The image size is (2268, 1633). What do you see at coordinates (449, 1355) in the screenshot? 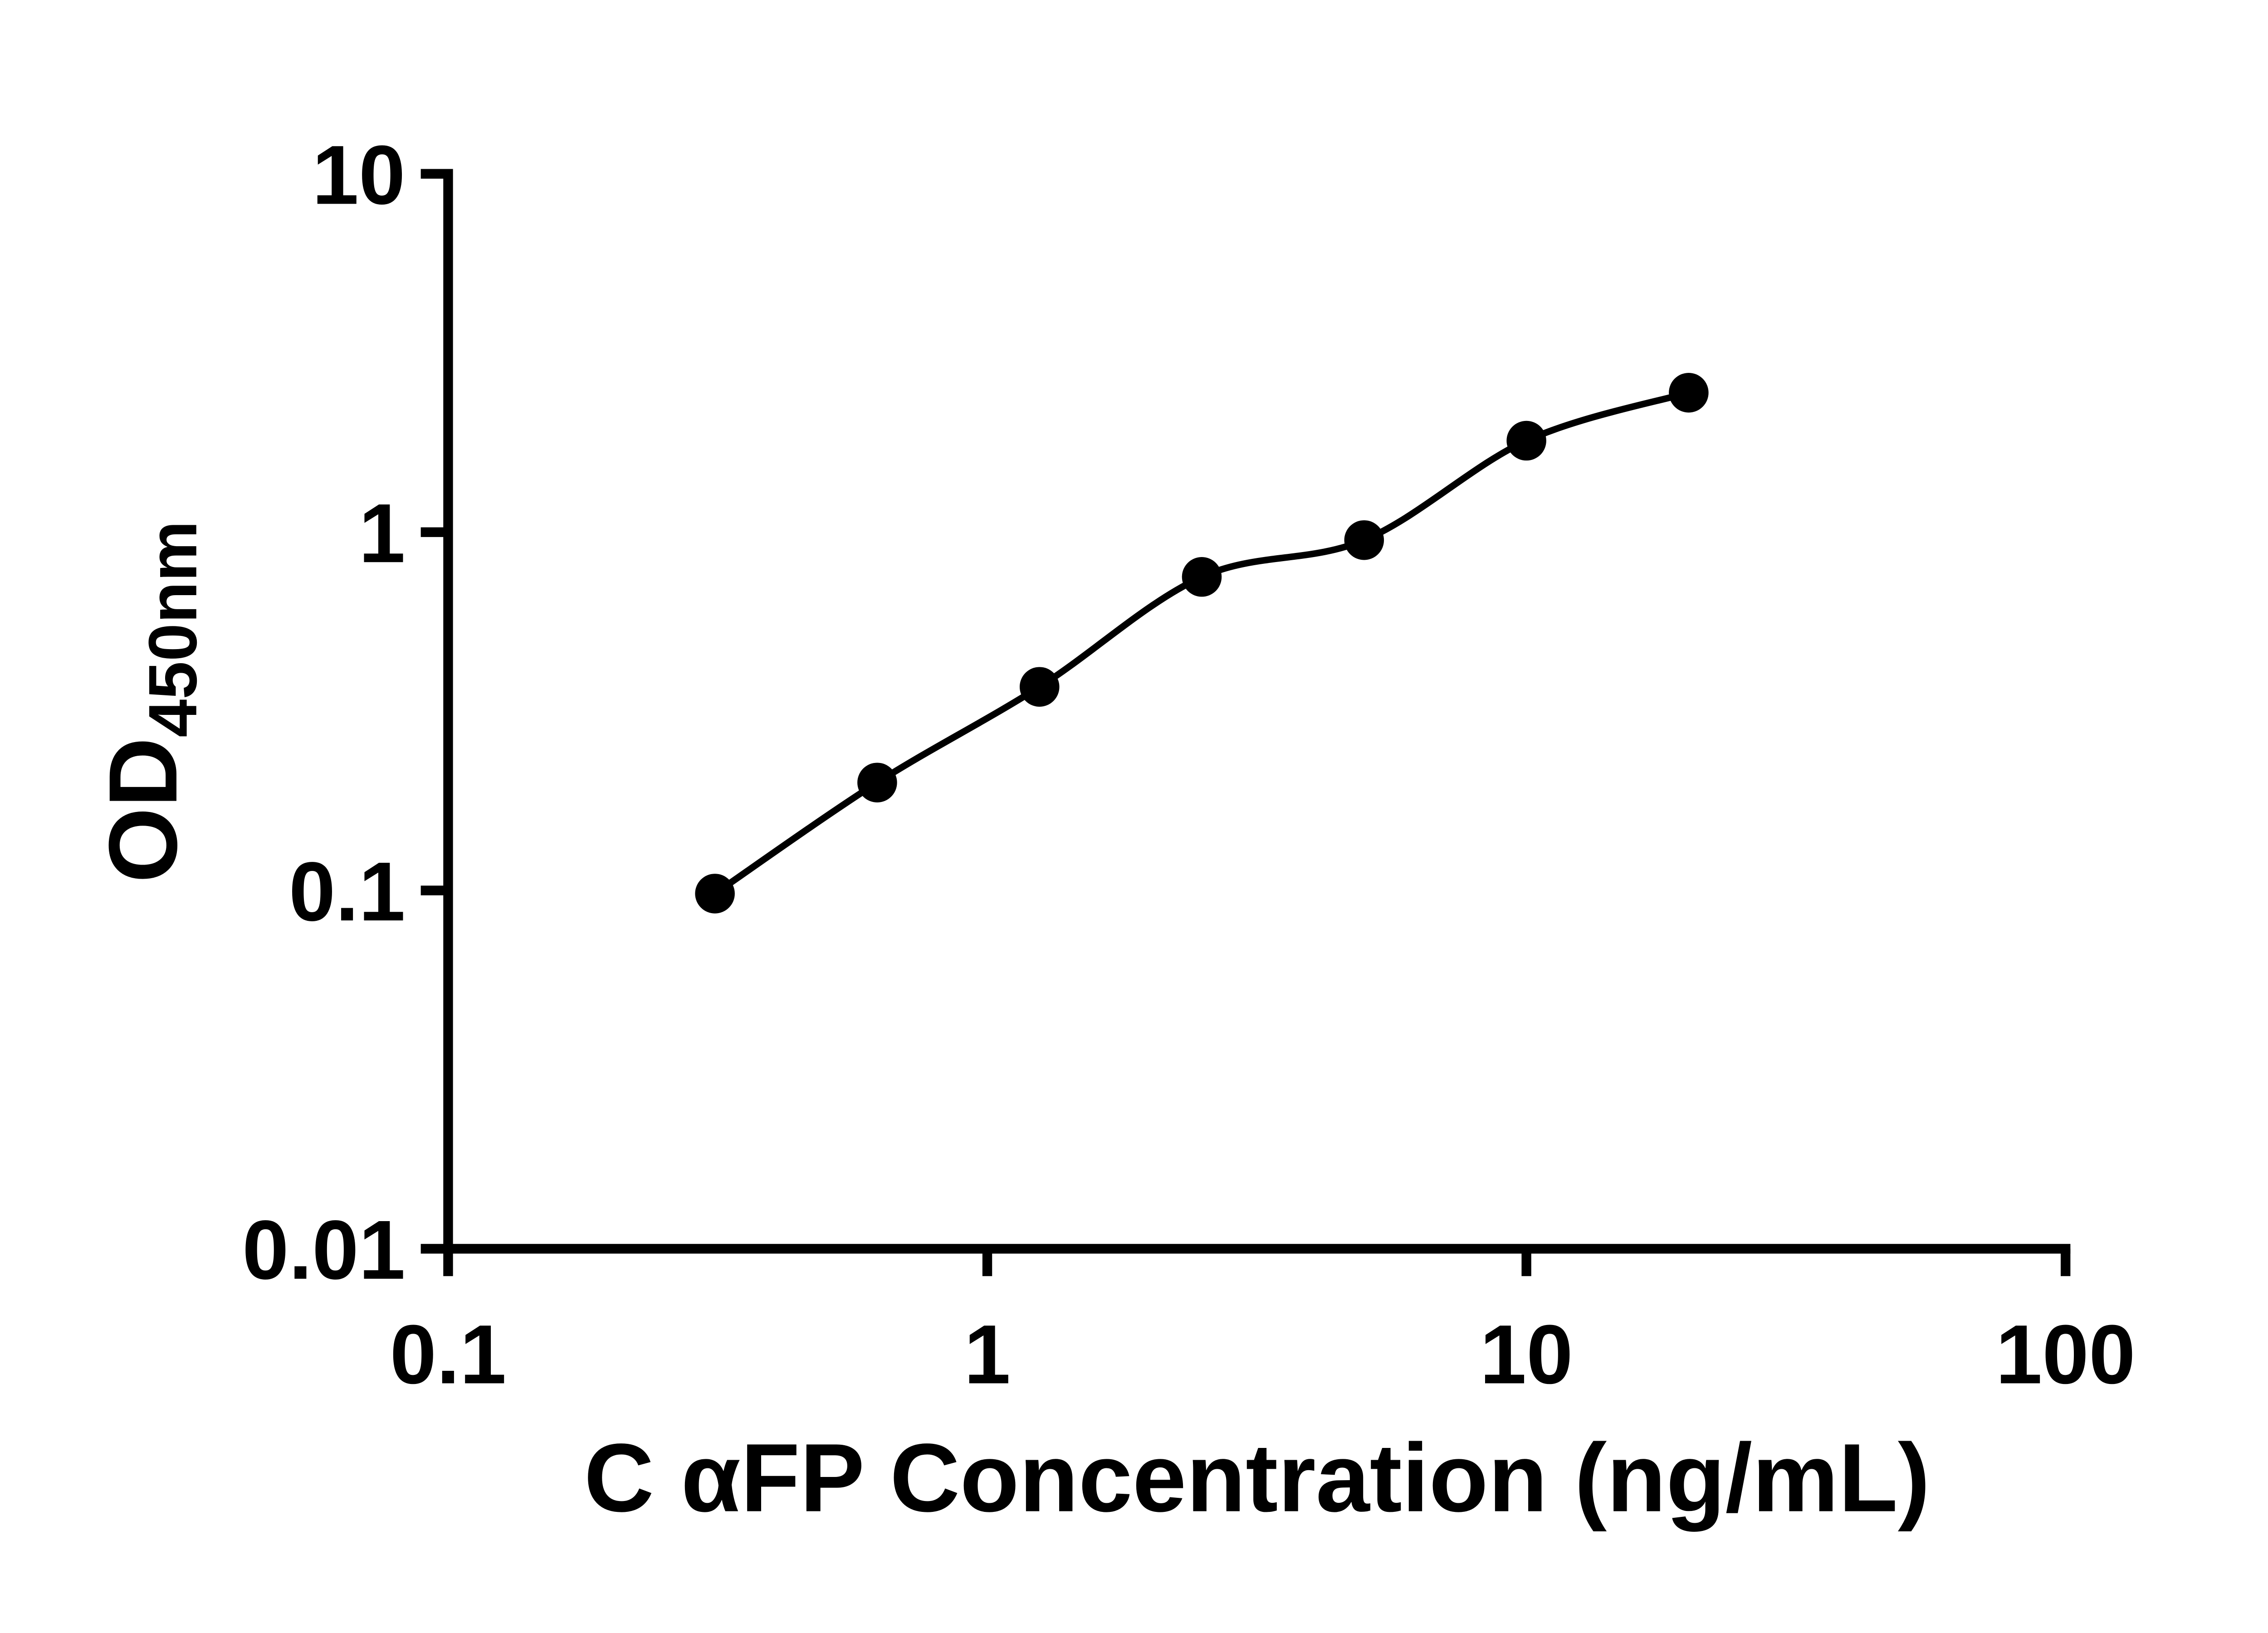
I see `x-tick-label: 0.1` at bounding box center [449, 1355].